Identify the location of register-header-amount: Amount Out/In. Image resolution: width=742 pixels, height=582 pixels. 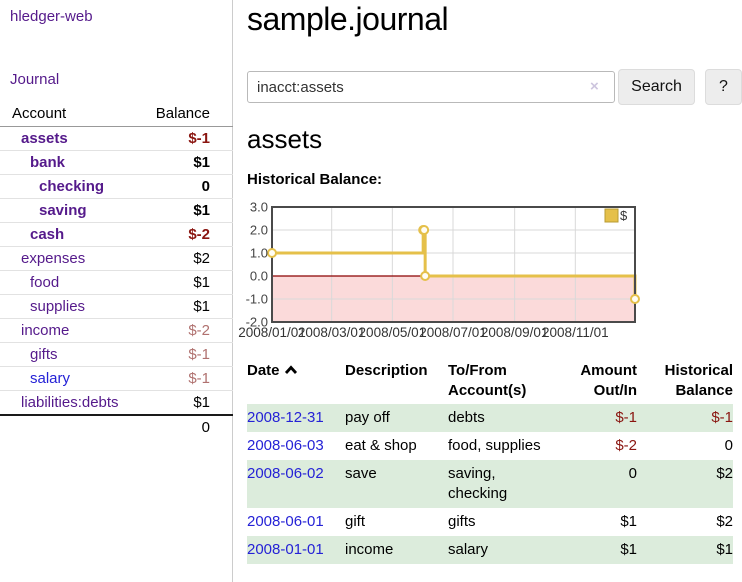
(608, 380).